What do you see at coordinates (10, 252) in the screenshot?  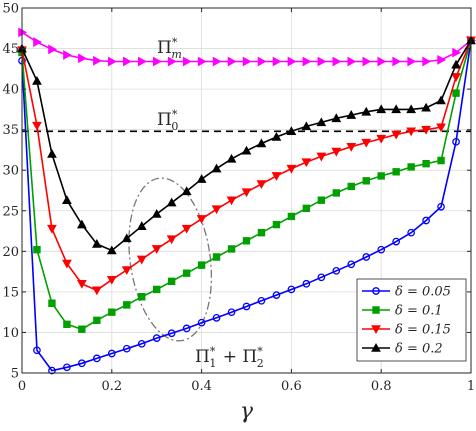 I see `y-tick-label: 20` at bounding box center [10, 252].